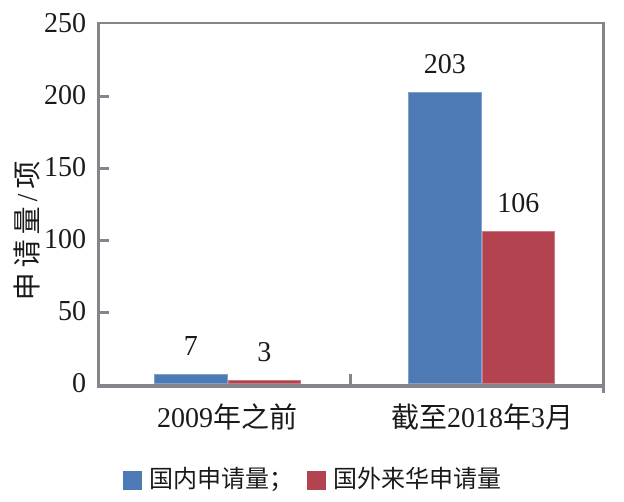 The image size is (624, 502). I want to click on x-divider-tick, so click(350, 379).